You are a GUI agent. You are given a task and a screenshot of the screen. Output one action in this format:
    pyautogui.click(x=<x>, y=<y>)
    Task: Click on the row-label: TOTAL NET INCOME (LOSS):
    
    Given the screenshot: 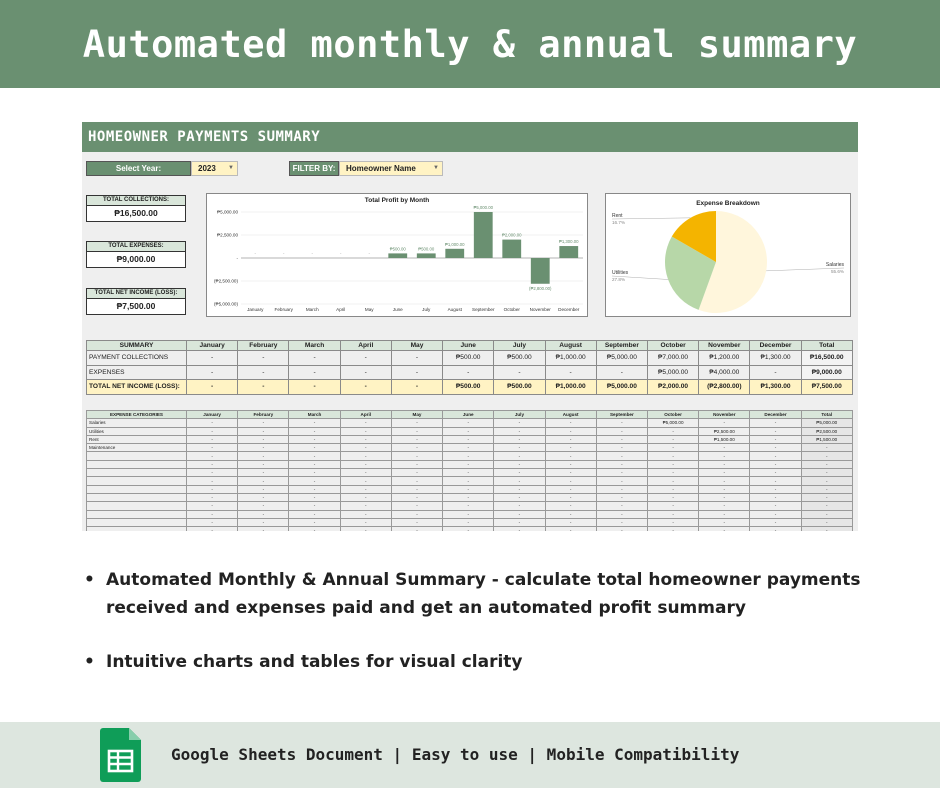 What is the action you would take?
    pyautogui.click(x=136, y=387)
    